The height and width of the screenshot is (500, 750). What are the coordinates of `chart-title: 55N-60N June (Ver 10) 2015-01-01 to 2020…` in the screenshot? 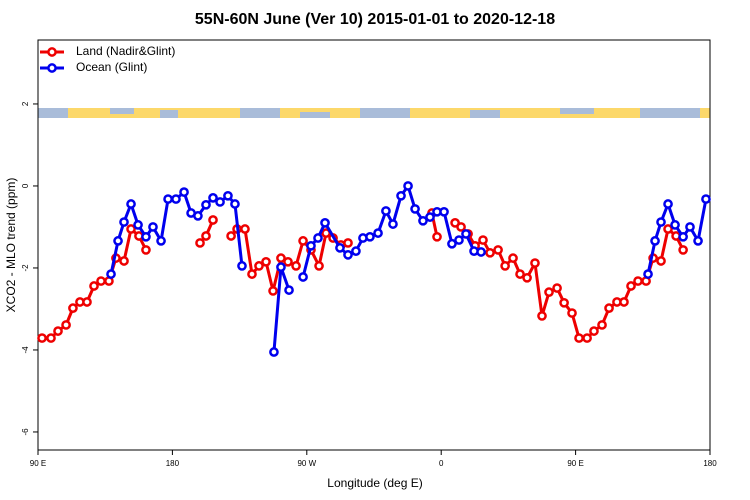 It's located at (375, 19).